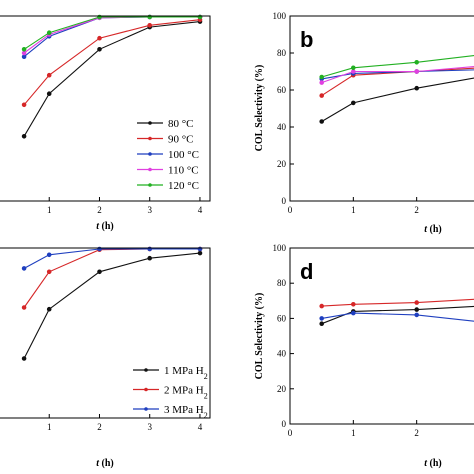 The height and width of the screenshot is (474, 474). Describe the element at coordinates (259, 108) in the screenshot. I see `panel-b-y-axis-title: COL Selectivity (%)` at that location.